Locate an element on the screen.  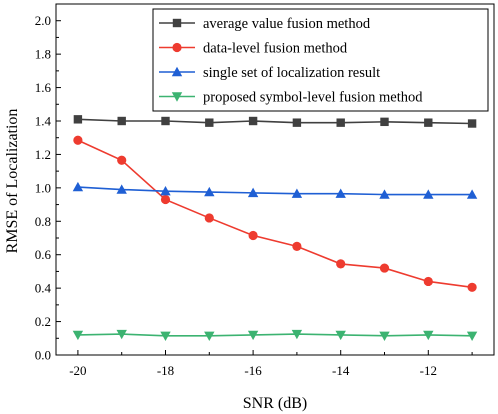
legend-label: data-level fusion method is located at coordinates (275, 49).